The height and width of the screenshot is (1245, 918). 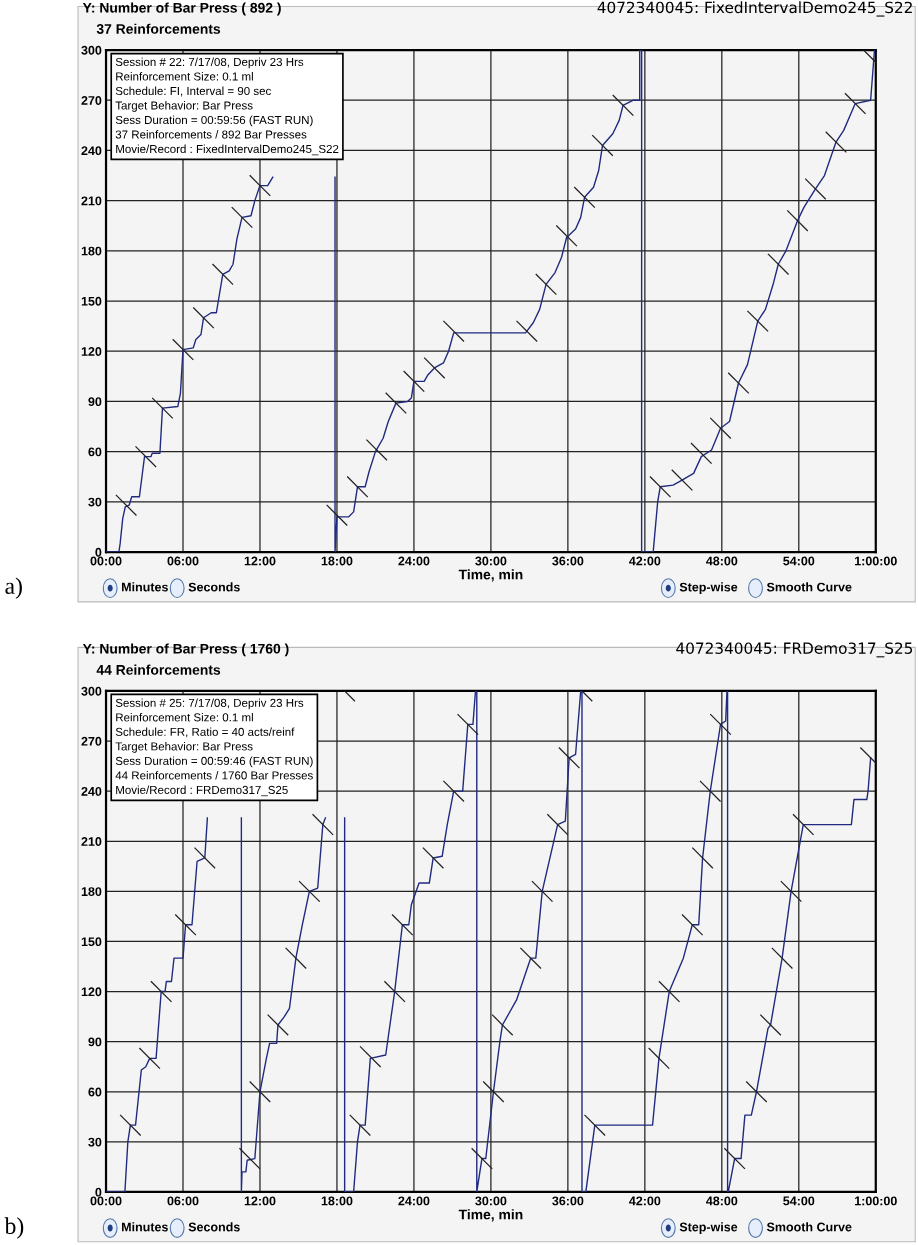 What do you see at coordinates (794, 650) in the screenshot?
I see `text: 4072340045: FRDemo317_S25` at bounding box center [794, 650].